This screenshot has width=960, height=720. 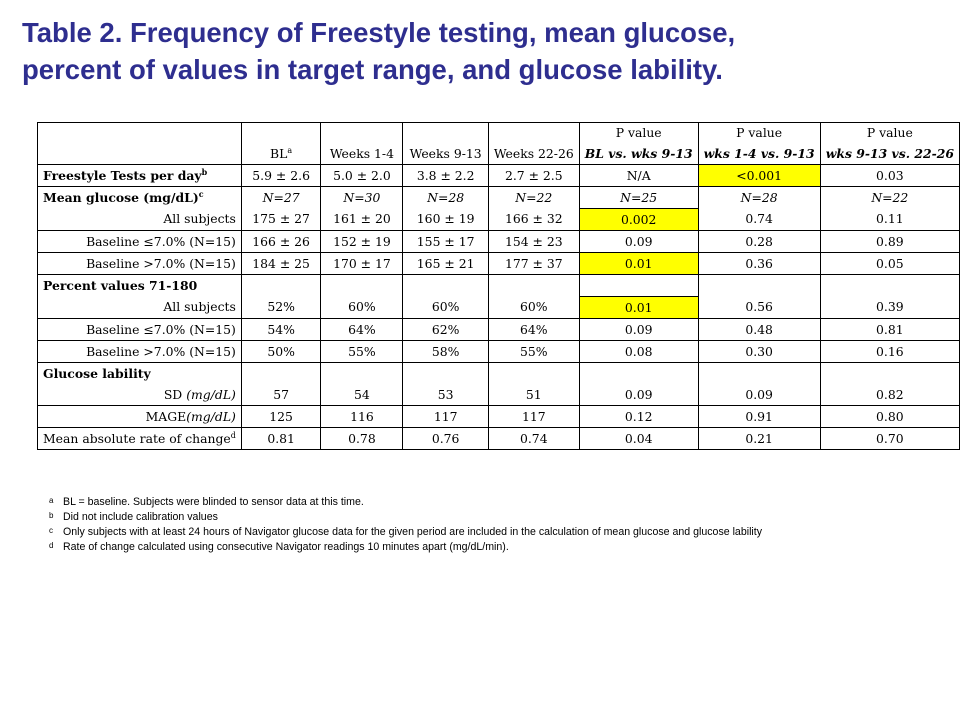 I want to click on footnote-marker-a: a, so click(x=290, y=150).